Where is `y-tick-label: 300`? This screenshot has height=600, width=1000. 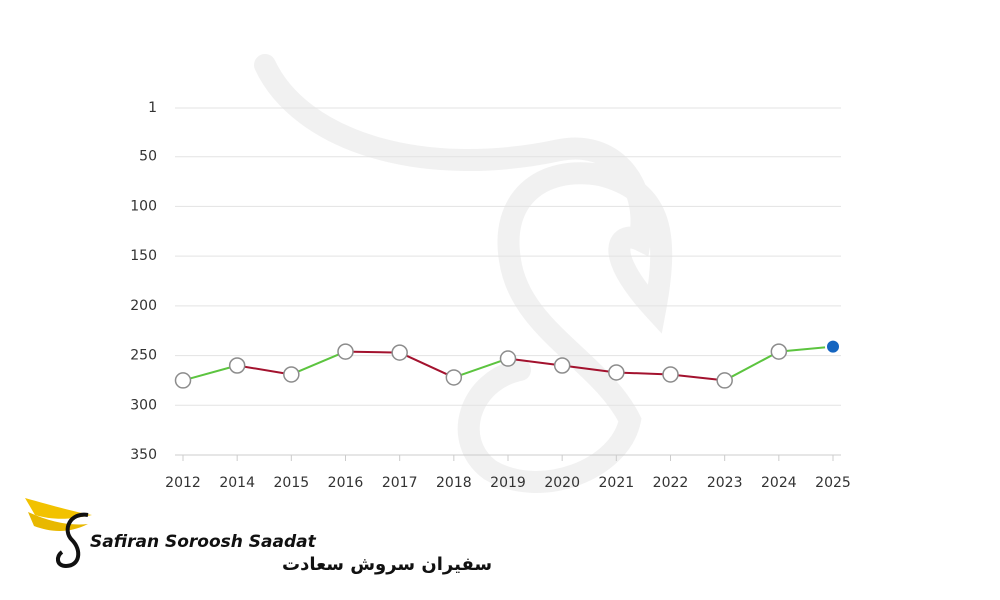 y-tick-label: 300 is located at coordinates (143, 405).